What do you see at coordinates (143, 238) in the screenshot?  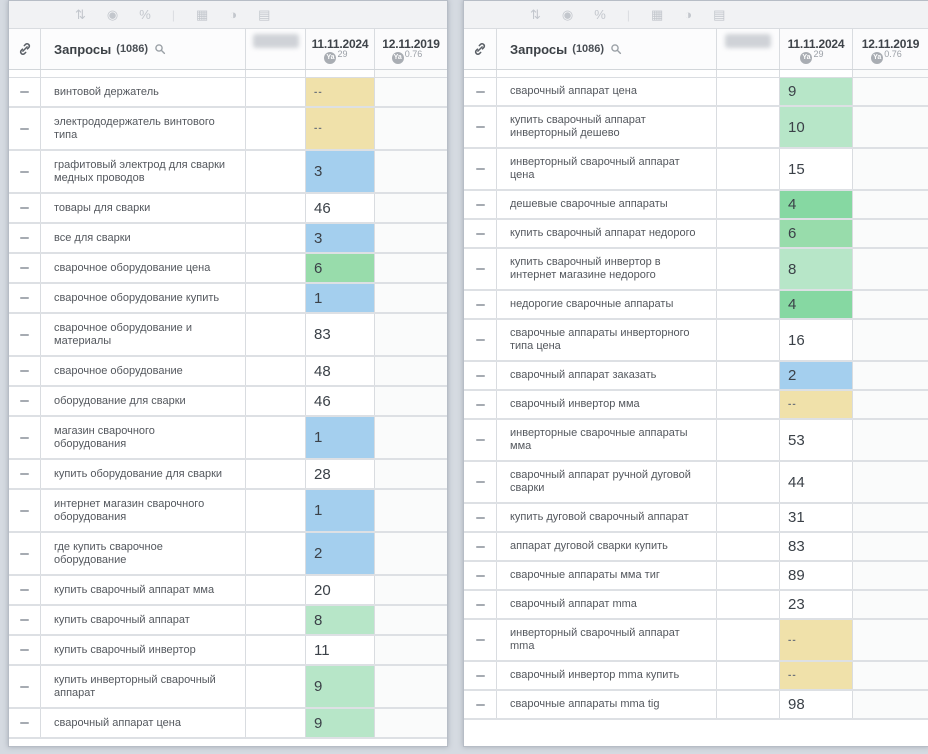 I see `query-cell: все для сварки` at bounding box center [143, 238].